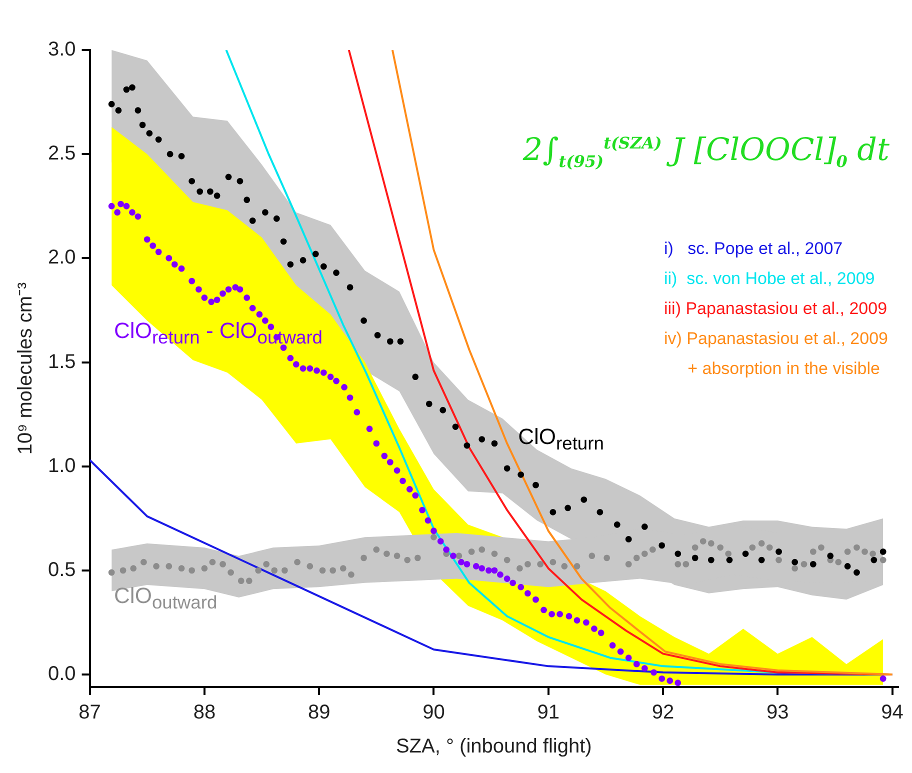 The height and width of the screenshot is (773, 912). I want to click on y-axis-title: 10⁹ molecules cm⁻³, so click(25, 368).